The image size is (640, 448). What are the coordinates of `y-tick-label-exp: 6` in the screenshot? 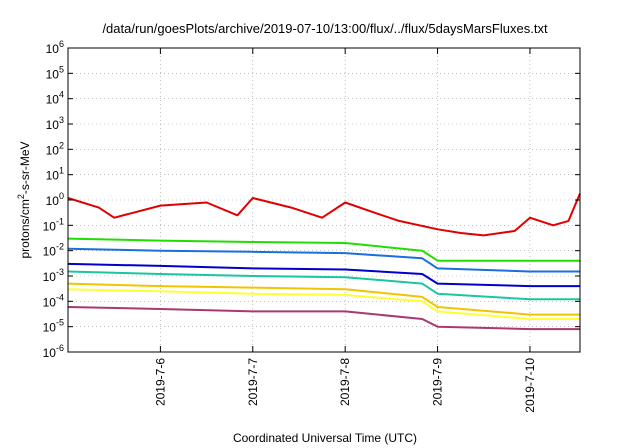 It's located at (61, 44).